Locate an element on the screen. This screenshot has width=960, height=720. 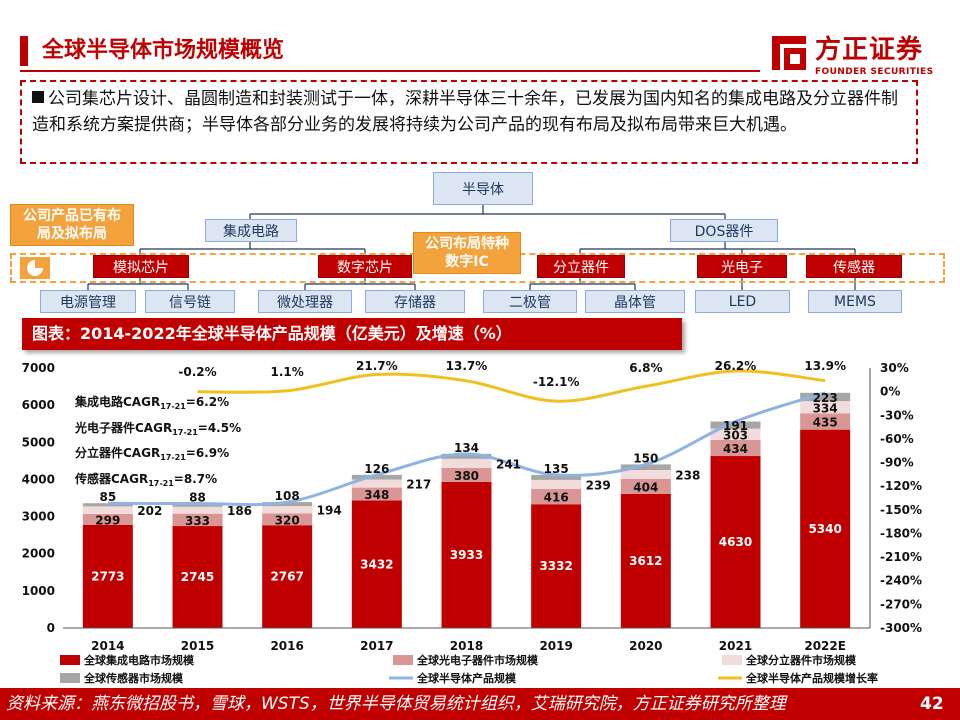
node-sensors: 传感器 is located at coordinates (854, 266).